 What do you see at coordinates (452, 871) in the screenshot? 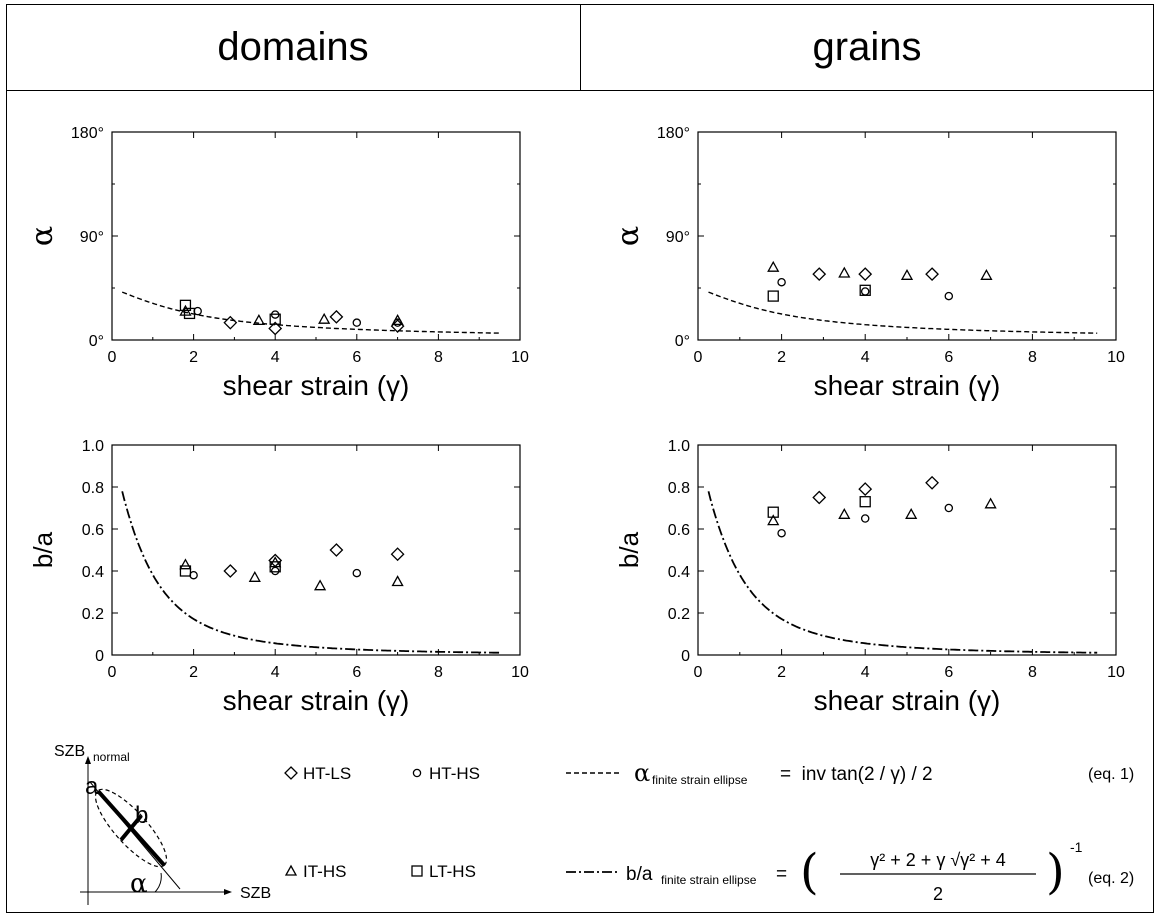
I see `legend-label-lt-hs: LT-HS` at bounding box center [452, 871].